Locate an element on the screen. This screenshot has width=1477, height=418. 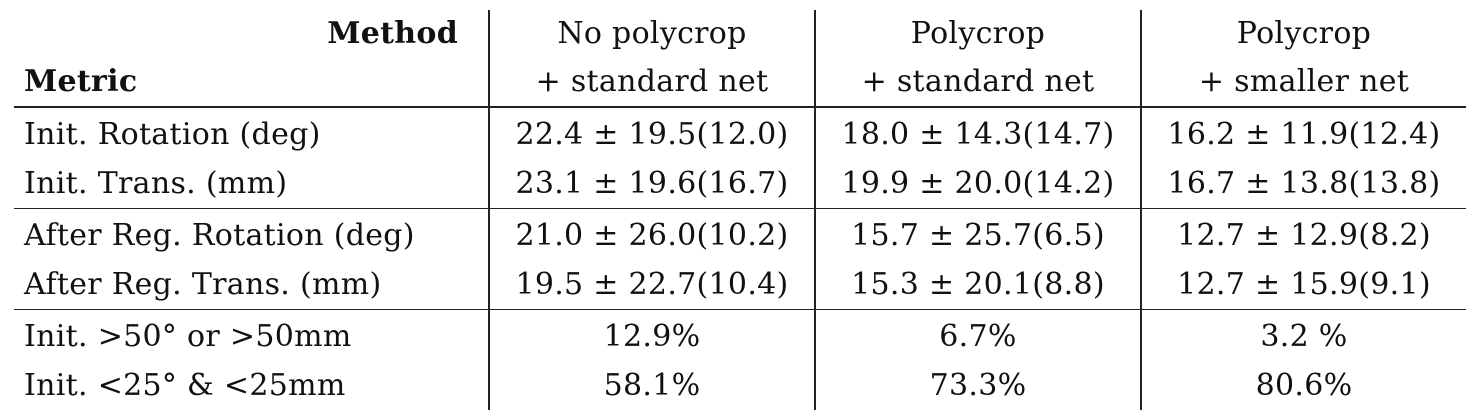
value-cell: 58.1% is located at coordinates (651, 385).